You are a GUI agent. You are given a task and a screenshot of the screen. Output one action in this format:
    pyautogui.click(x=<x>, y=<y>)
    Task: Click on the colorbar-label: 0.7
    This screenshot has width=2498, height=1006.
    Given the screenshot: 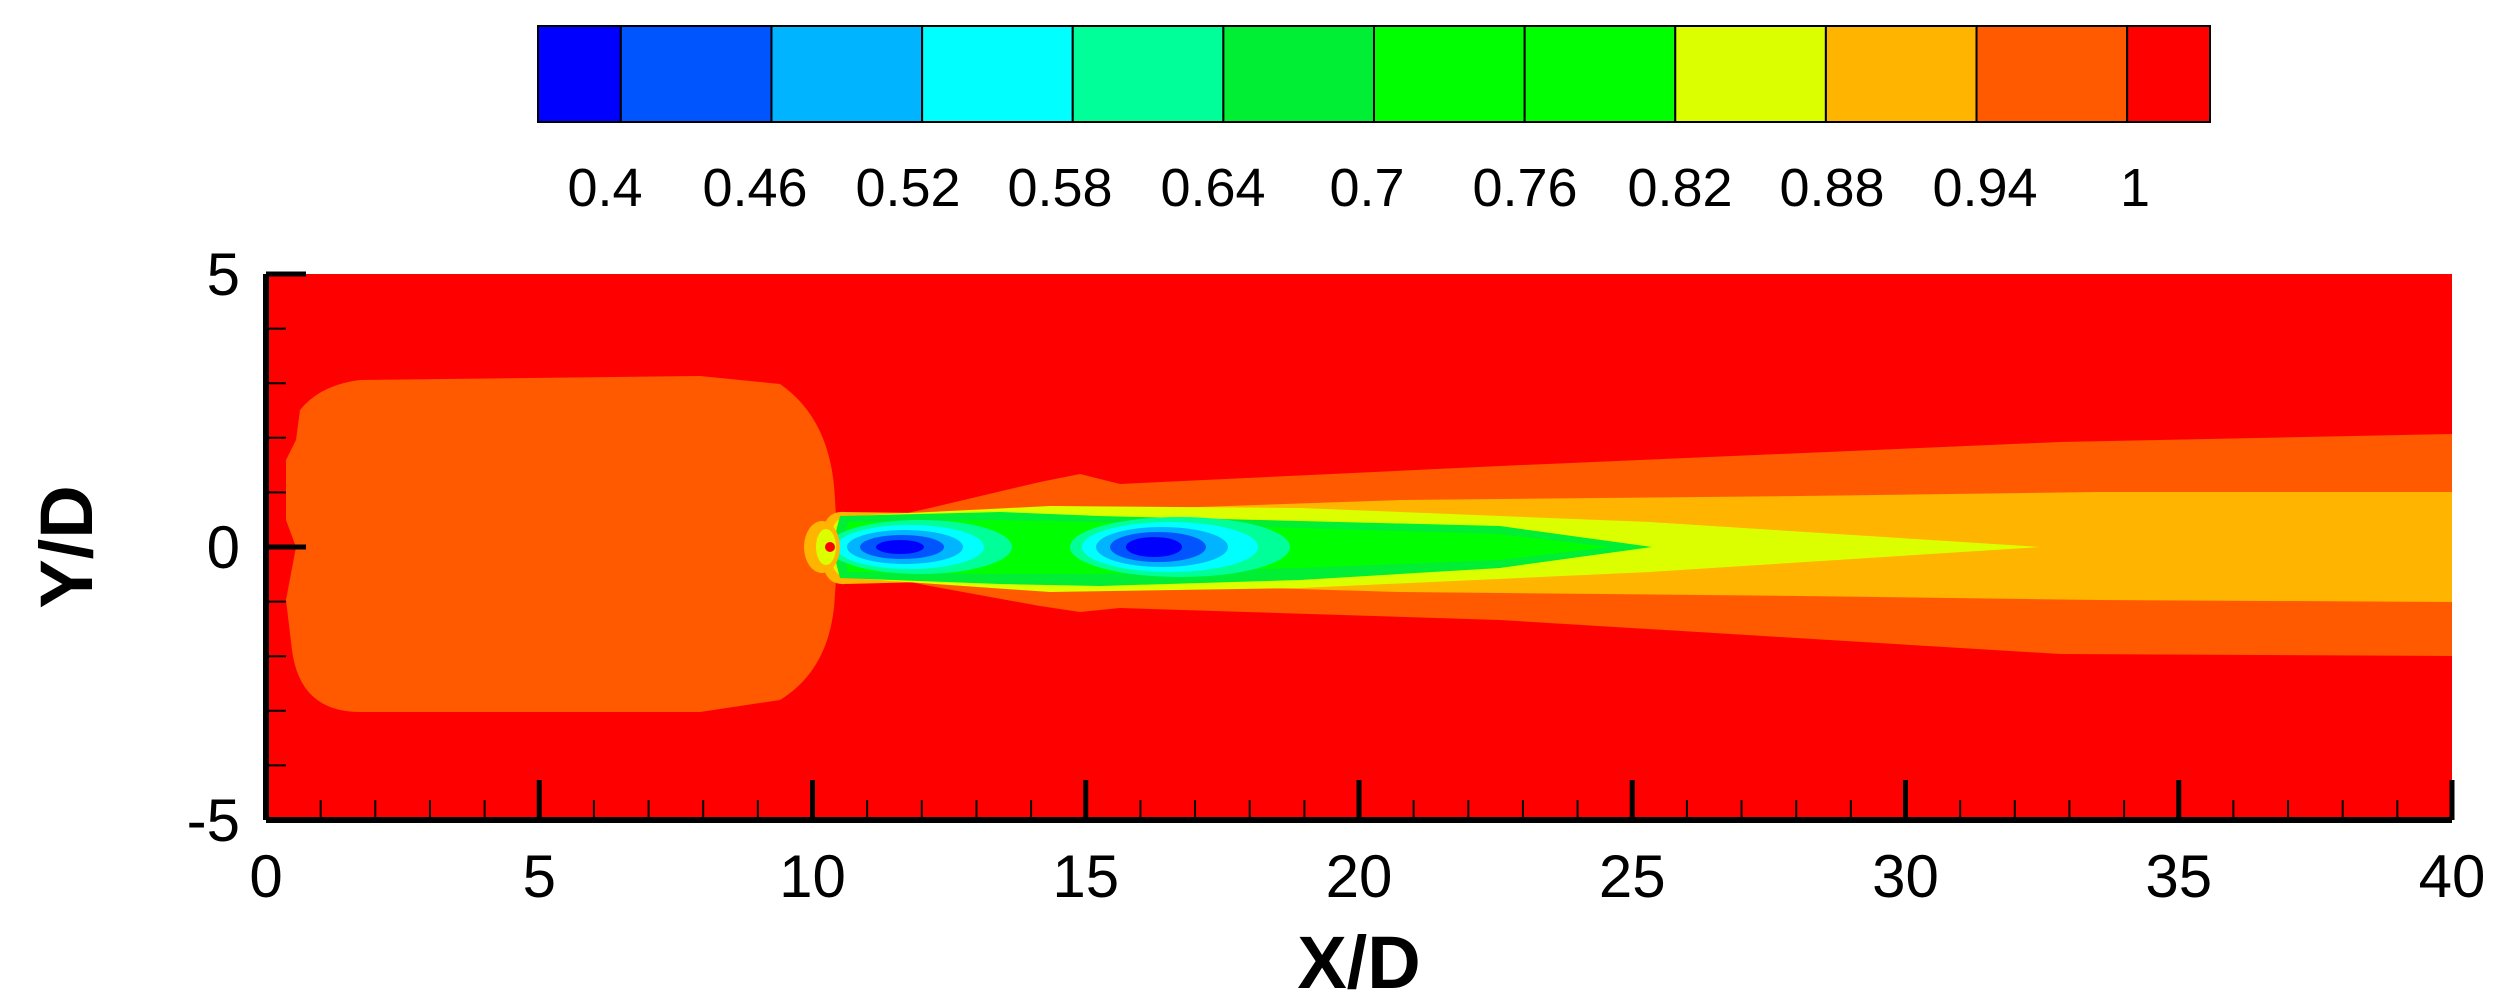 What is the action you would take?
    pyautogui.click(x=1366, y=188)
    